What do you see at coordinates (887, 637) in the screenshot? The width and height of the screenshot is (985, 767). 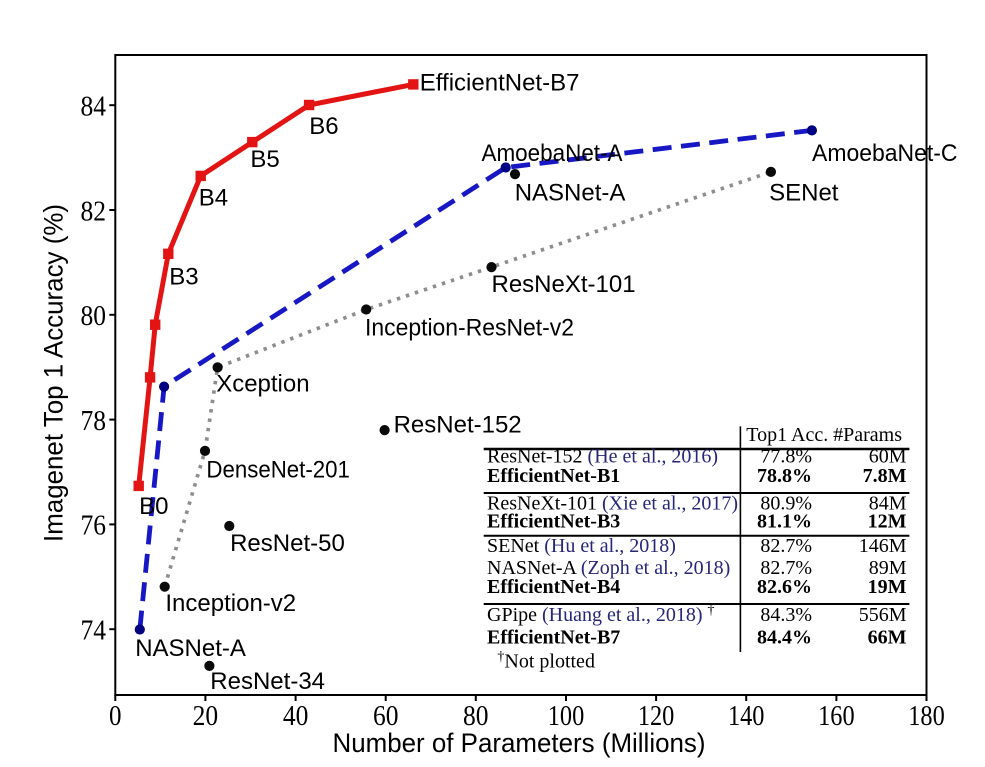 I see `svg-text: 66M` at bounding box center [887, 637].